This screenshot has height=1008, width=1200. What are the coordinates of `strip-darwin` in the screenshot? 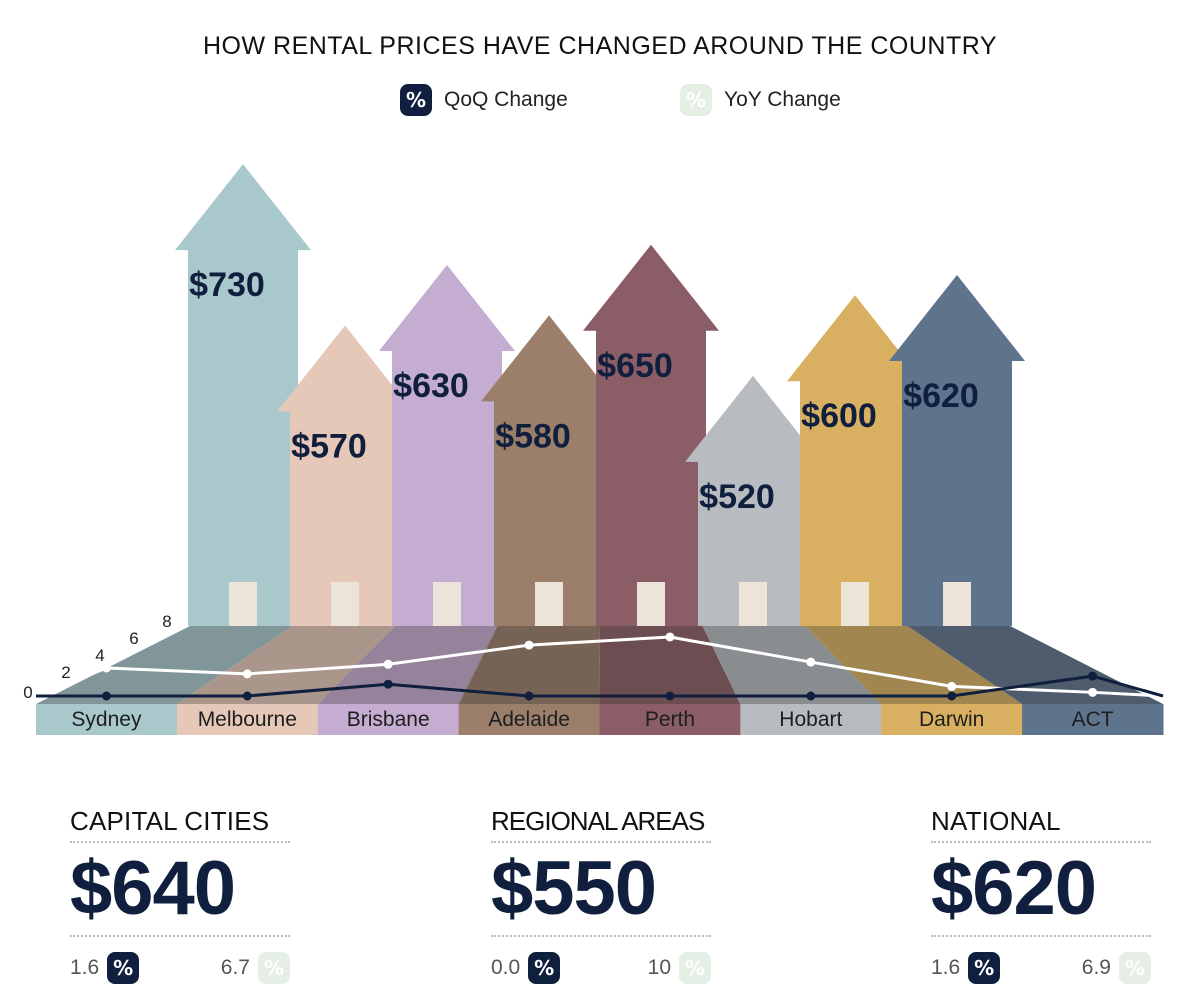 It's located at (952, 719).